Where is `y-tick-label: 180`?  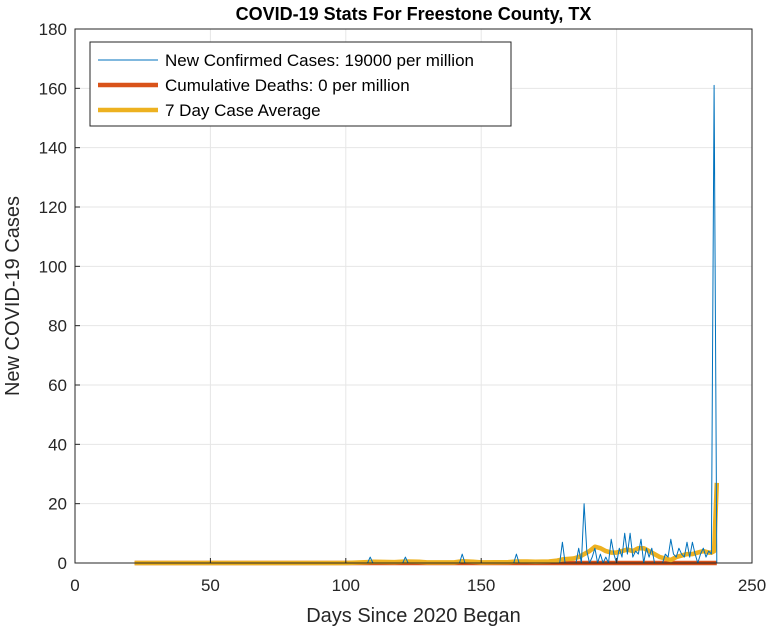 y-tick-label: 180 is located at coordinates (53, 29).